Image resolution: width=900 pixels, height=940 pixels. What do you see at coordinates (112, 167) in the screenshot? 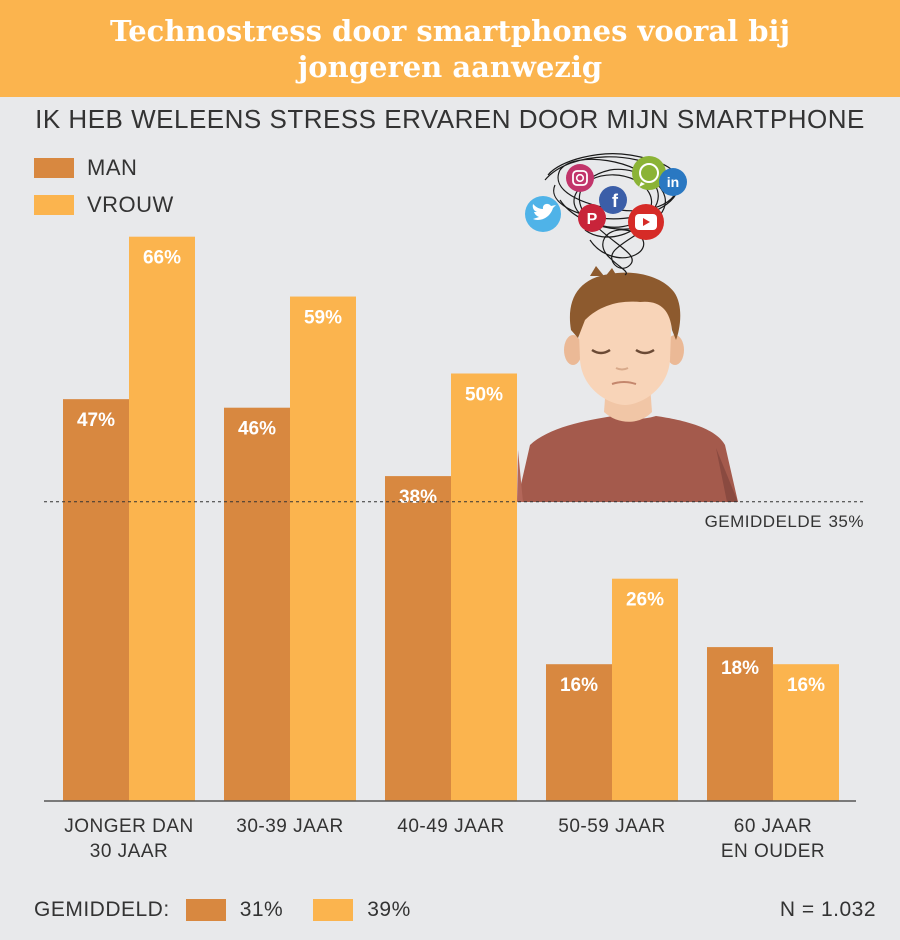
I see `legend-man-label: MAN` at bounding box center [112, 167].